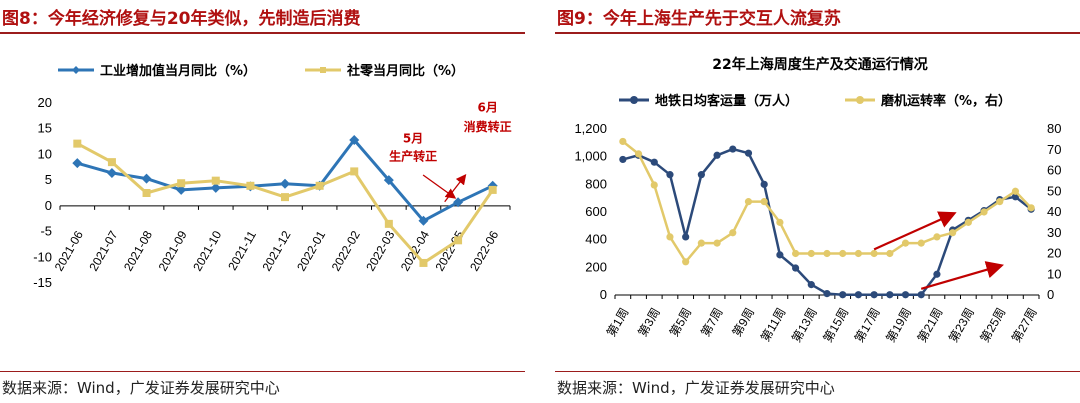 The image size is (1080, 403). Describe the element at coordinates (484, 250) in the screenshot. I see `x-tick-label: 2022-06` at that location.